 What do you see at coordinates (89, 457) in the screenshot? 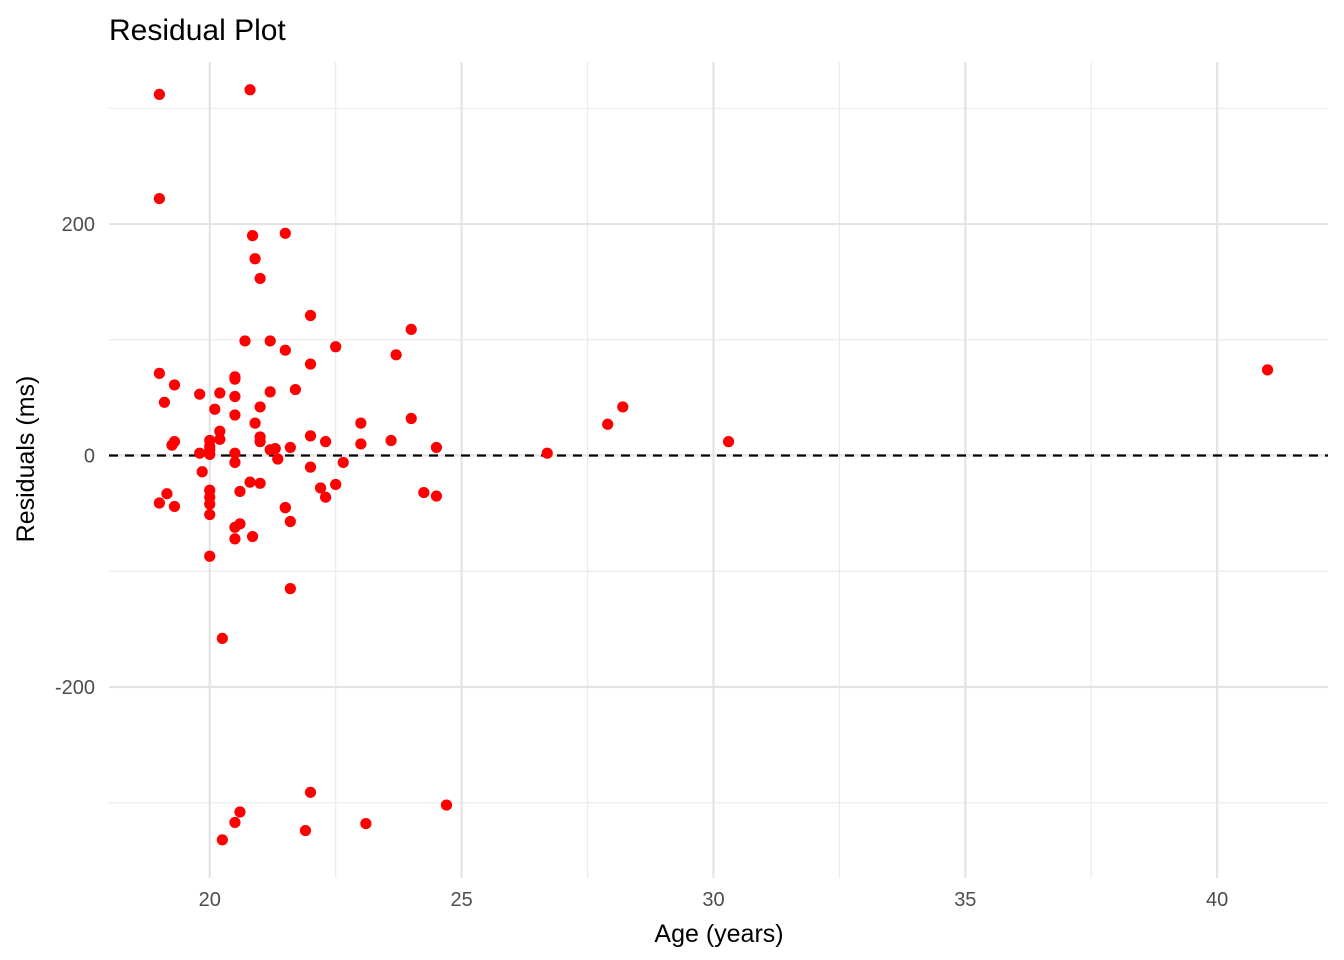
I see `y-tick-label: 0` at bounding box center [89, 457].